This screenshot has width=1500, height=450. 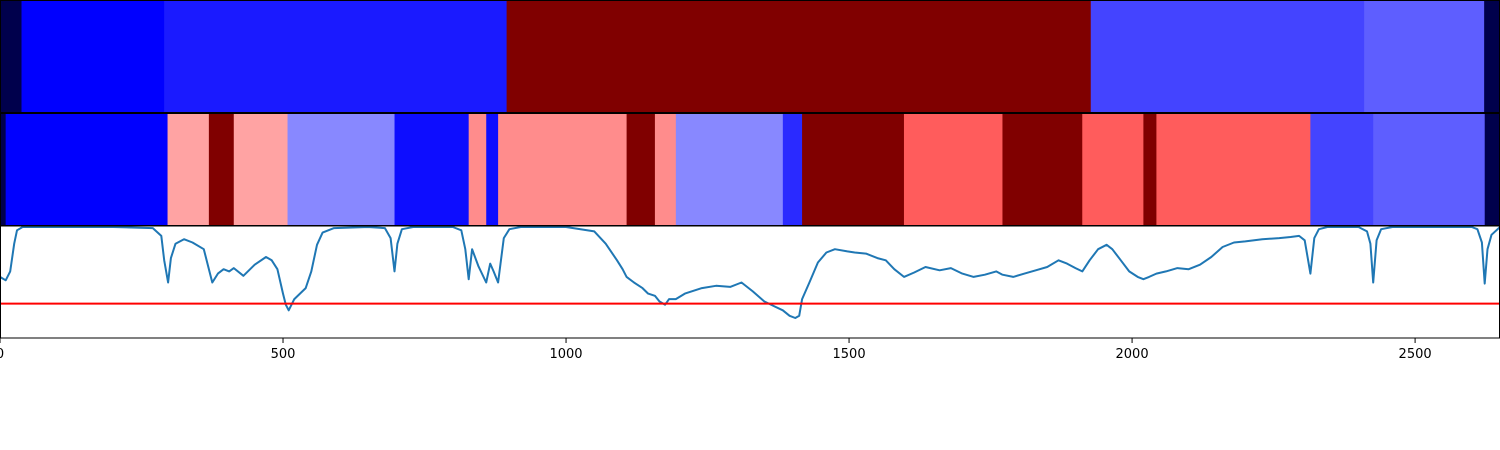 I want to click on x-tick-label-1: 0, so click(x=2, y=354).